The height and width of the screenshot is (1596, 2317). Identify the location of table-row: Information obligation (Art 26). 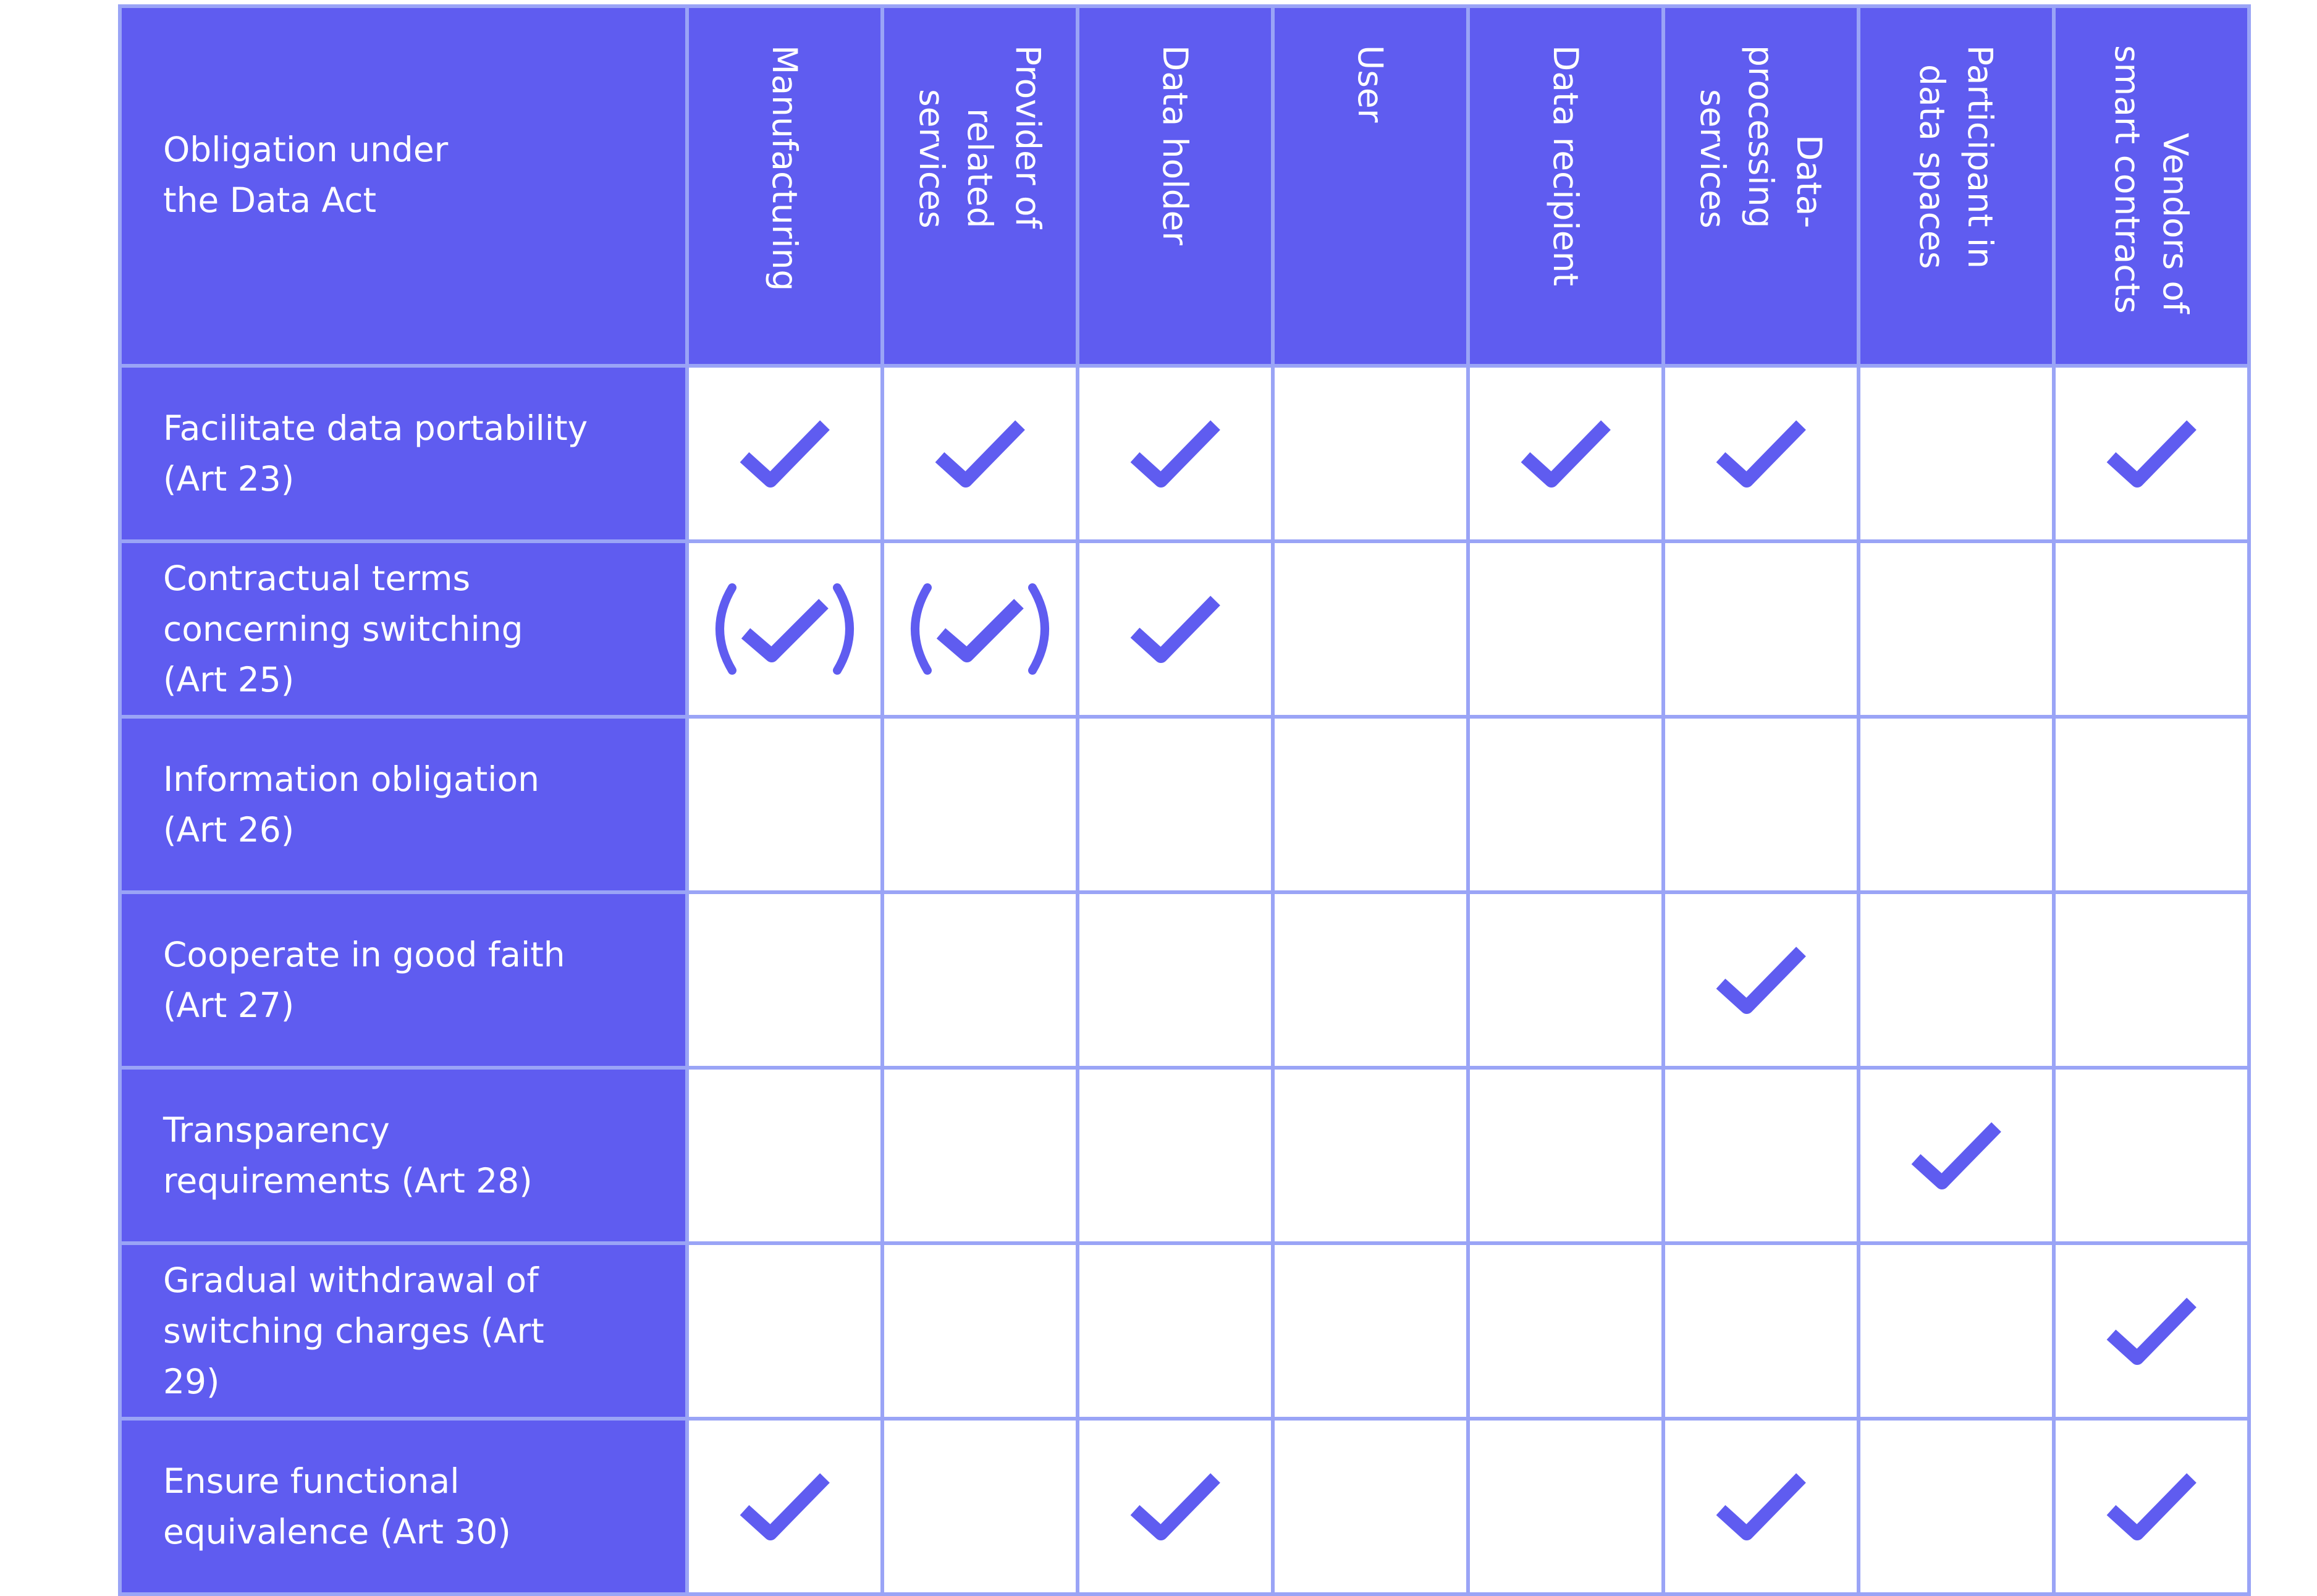
(1184, 804).